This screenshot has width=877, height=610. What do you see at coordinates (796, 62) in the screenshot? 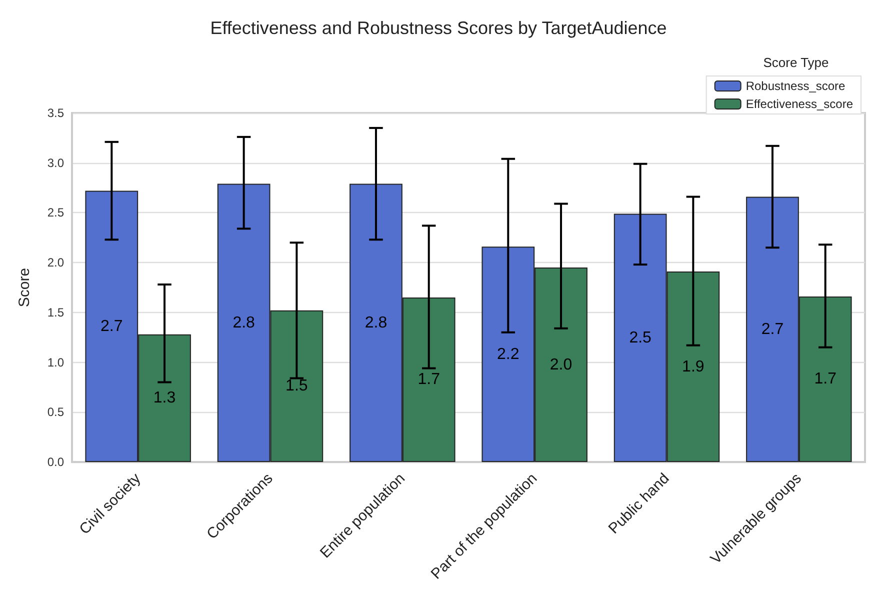
I see `legend-title: Score Type` at bounding box center [796, 62].